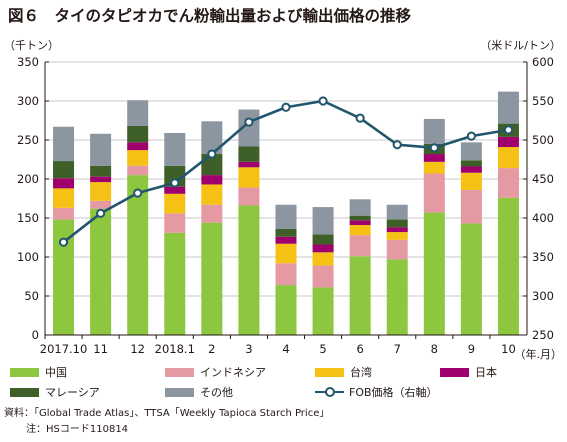 The height and width of the screenshot is (442, 567). Describe the element at coordinates (278, 345) in the screenshot. I see `x-axis: 2017.10 11 12 2018.1 2 3 4 5 6 7 8 9 10` at that location.